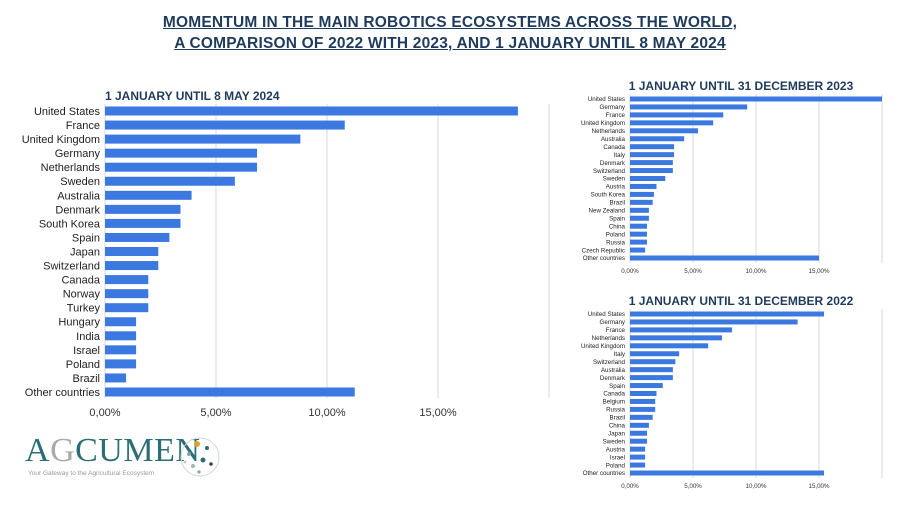 The image size is (900, 506). I want to click on category-label-2022: Canada, so click(614, 394).